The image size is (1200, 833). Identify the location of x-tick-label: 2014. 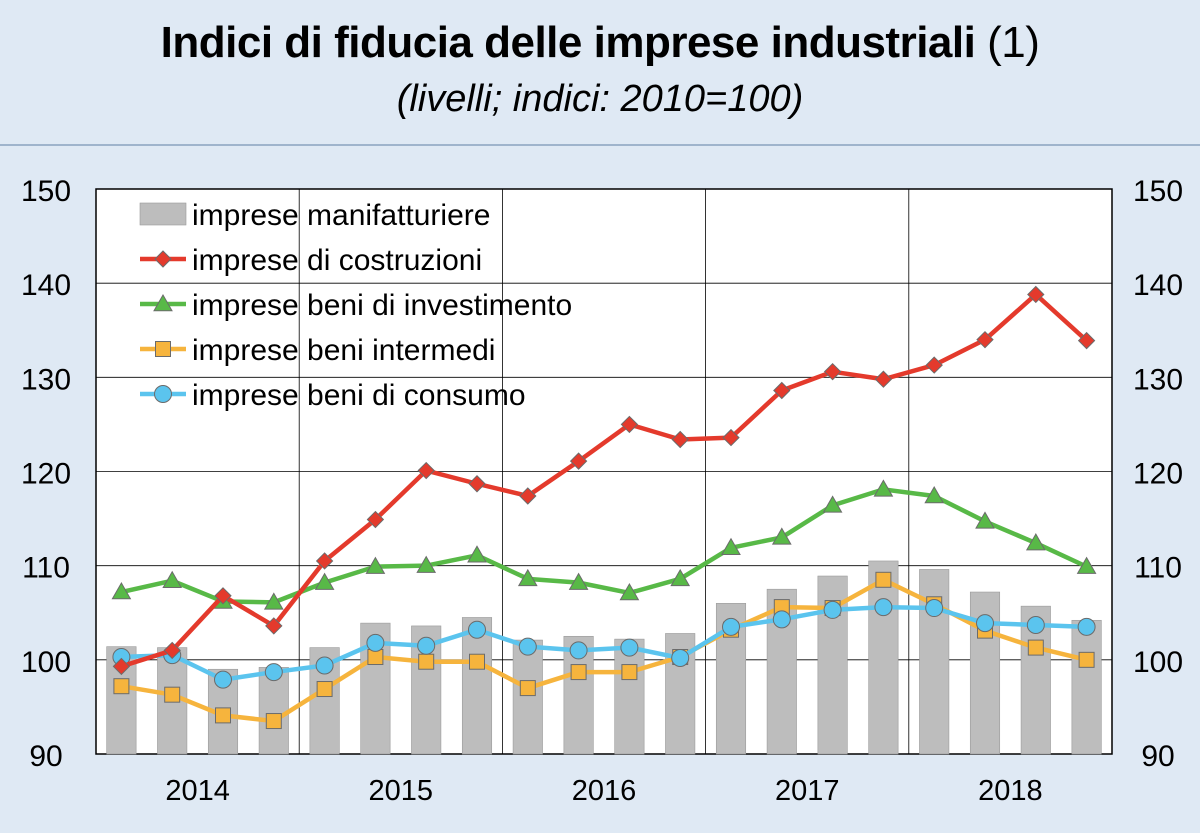
(197, 791).